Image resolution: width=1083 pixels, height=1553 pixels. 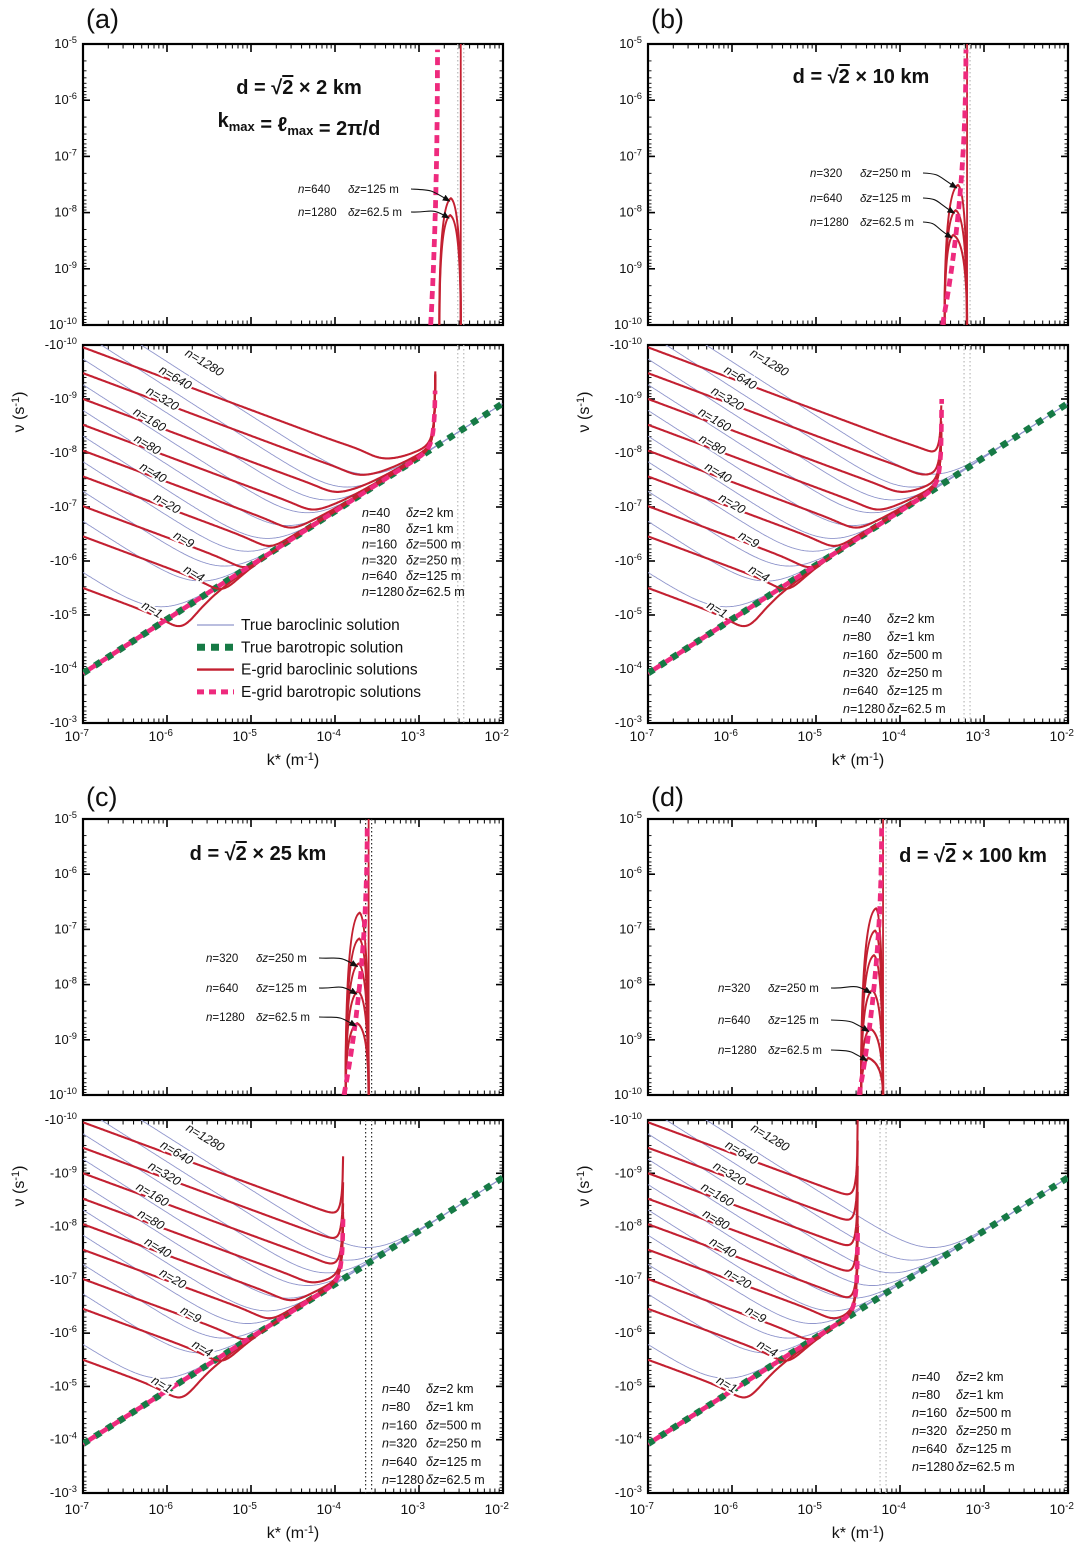 I want to click on x-tick-label: 10⁻⁷, so click(x=77, y=1509).